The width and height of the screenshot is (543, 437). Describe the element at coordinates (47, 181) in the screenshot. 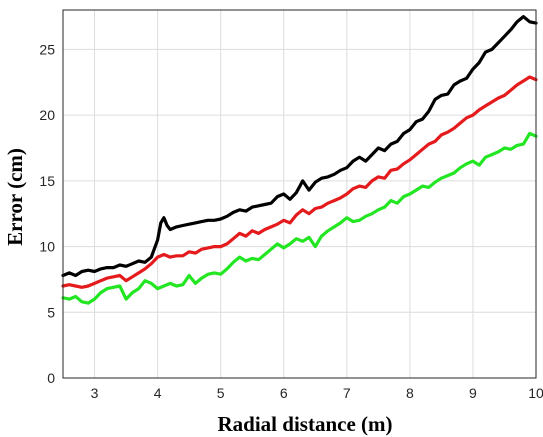

I see `y-tick-label: 15` at that location.